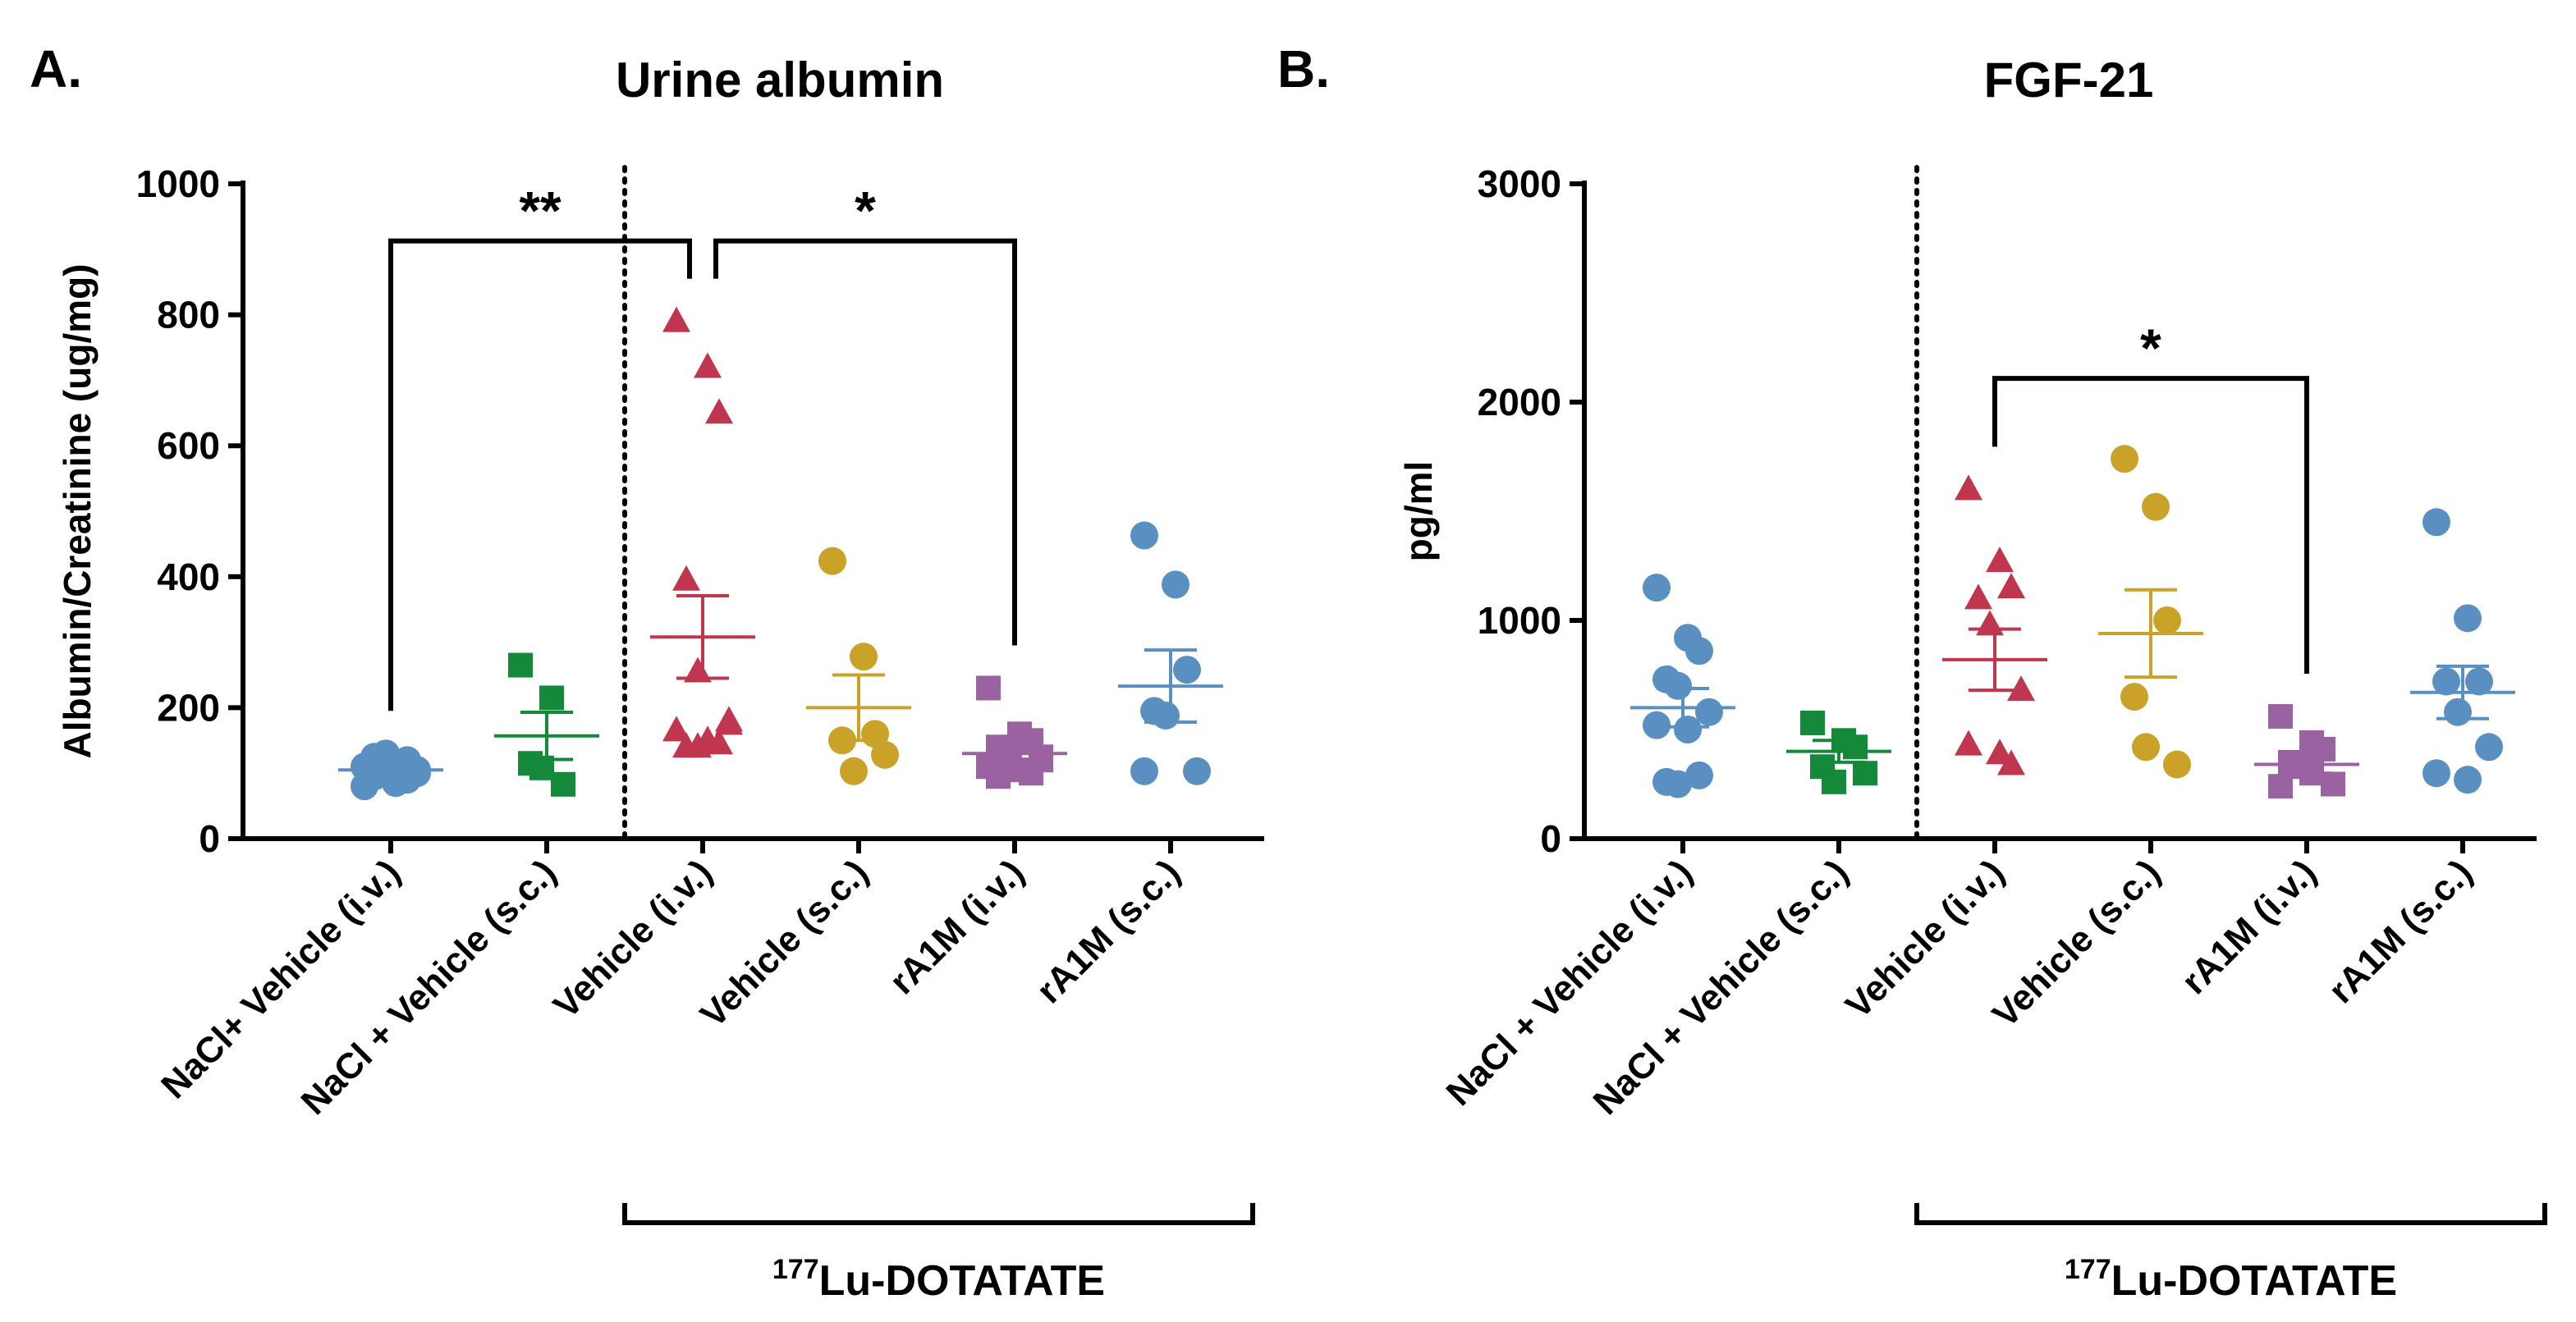  What do you see at coordinates (540, 211) in the screenshot?
I see `significance-label: **` at bounding box center [540, 211].